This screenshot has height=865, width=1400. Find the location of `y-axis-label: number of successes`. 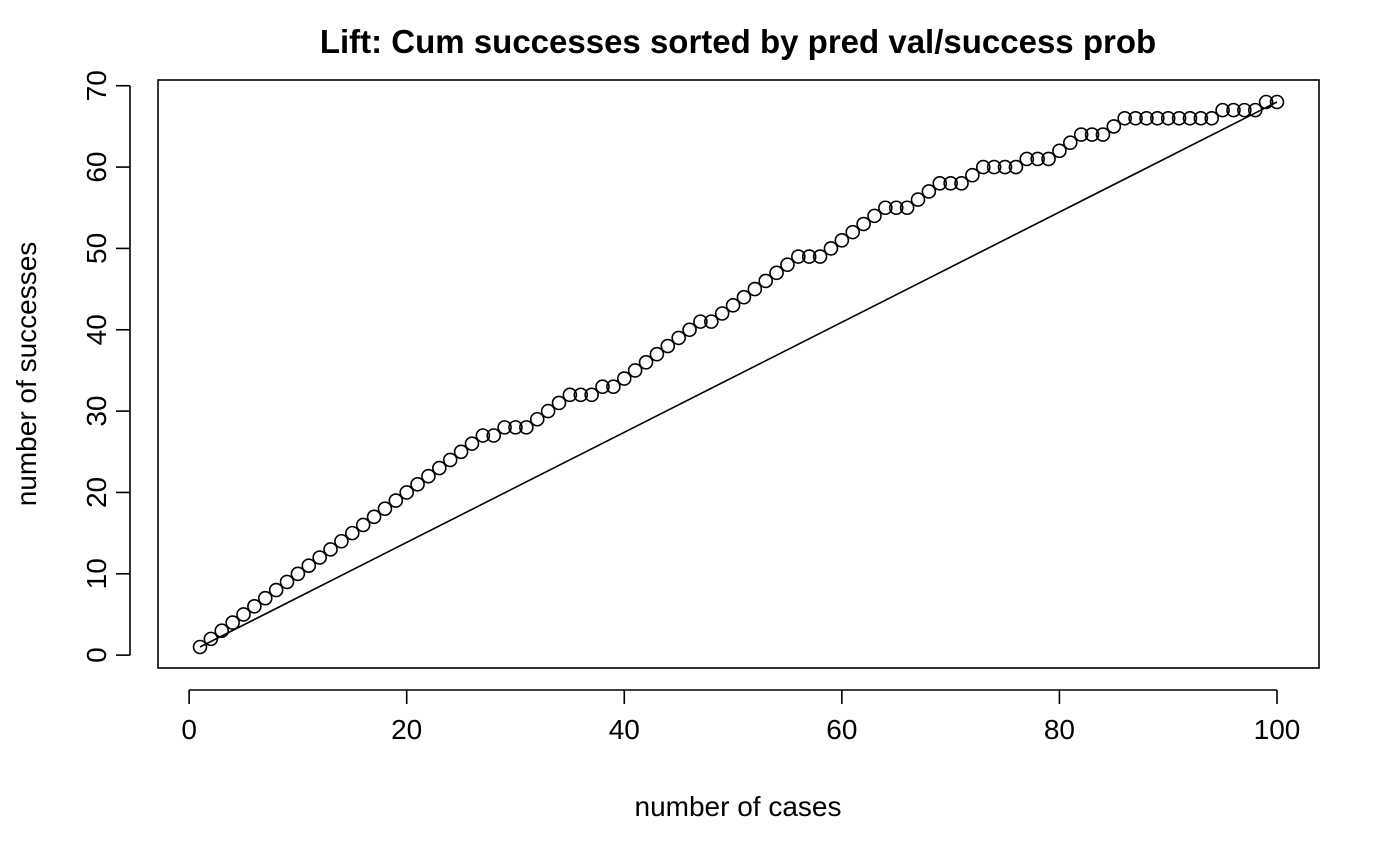

y-axis-label: number of successes is located at coordinates (26, 374).